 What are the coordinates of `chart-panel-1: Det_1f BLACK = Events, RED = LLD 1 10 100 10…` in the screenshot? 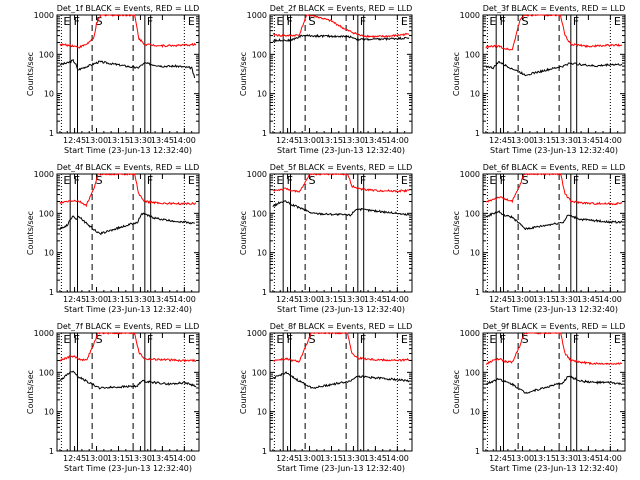 It's located at (113, 79).